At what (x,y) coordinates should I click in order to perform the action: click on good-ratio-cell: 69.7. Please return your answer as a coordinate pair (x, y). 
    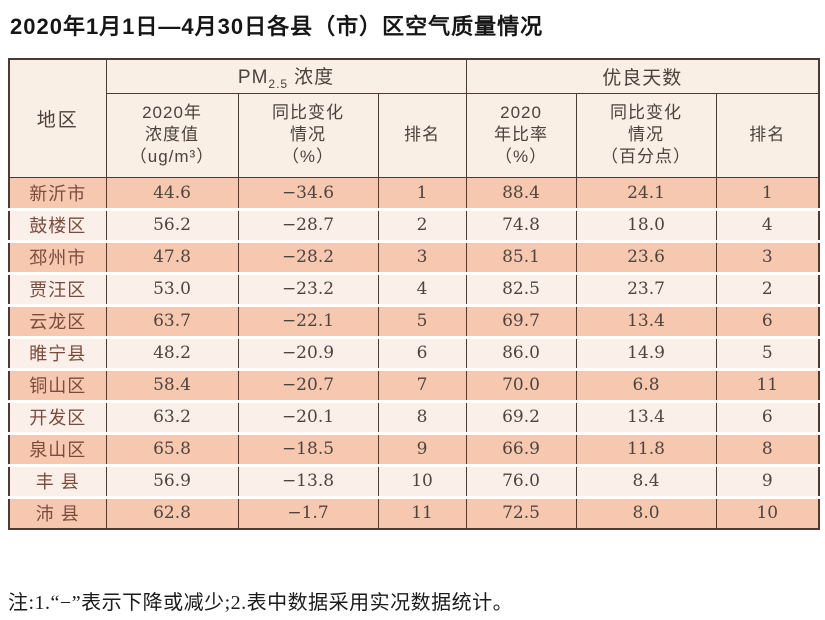
    Looking at the image, I should click on (521, 320).